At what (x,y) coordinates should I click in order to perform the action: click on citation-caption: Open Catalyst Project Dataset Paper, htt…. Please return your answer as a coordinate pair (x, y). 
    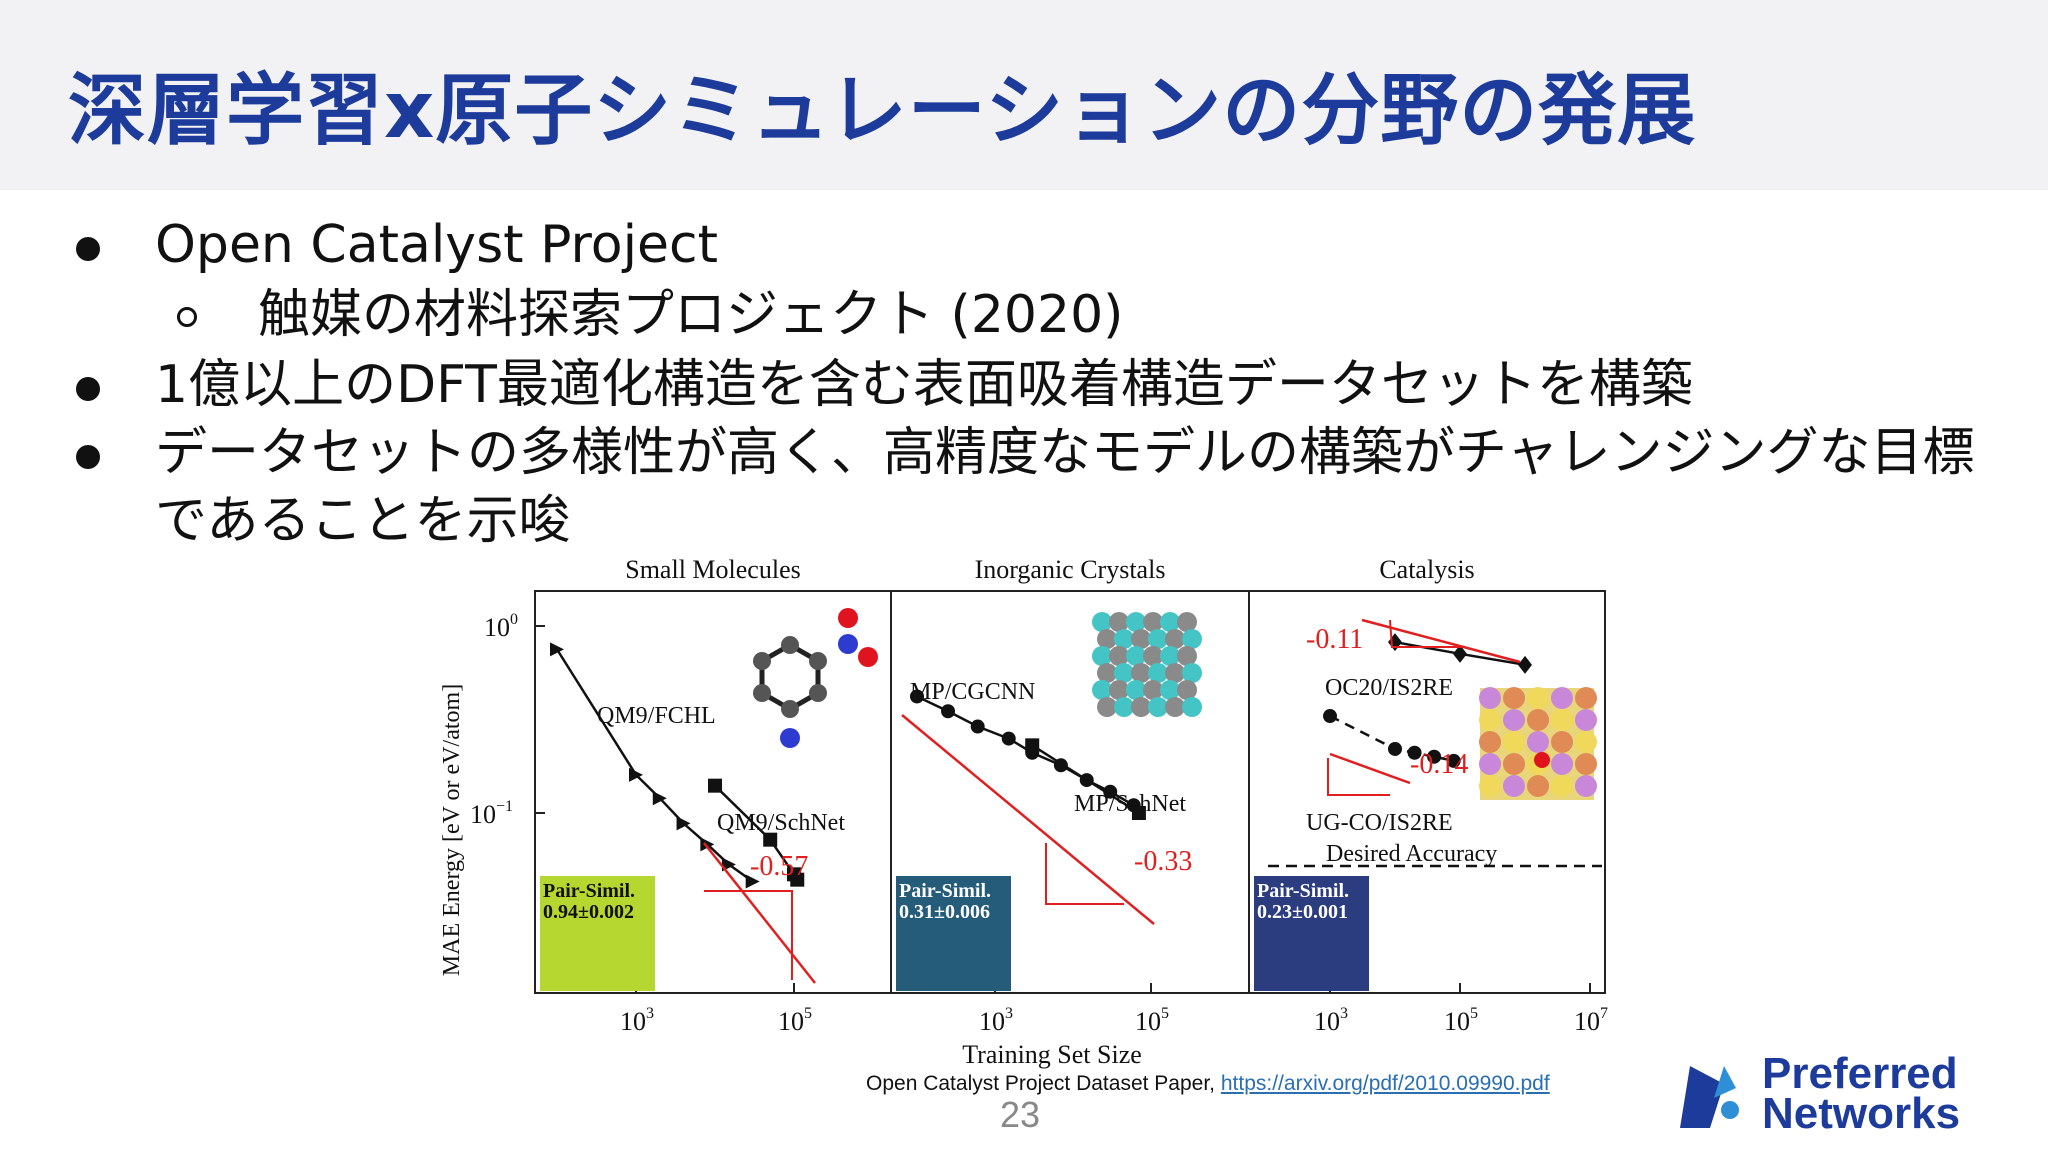
    Looking at the image, I should click on (1208, 1084).